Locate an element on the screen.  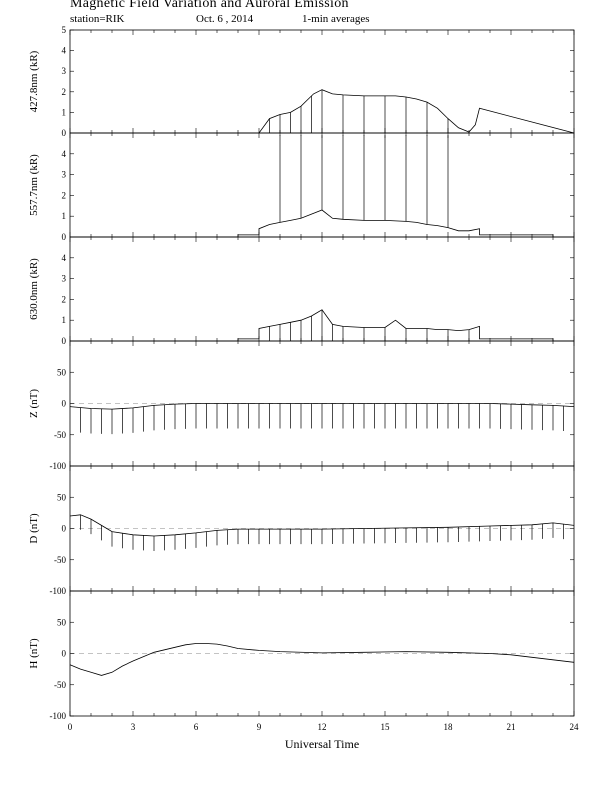
y-axis-label: 630.0nm (kR) is located at coordinates (34, 289).